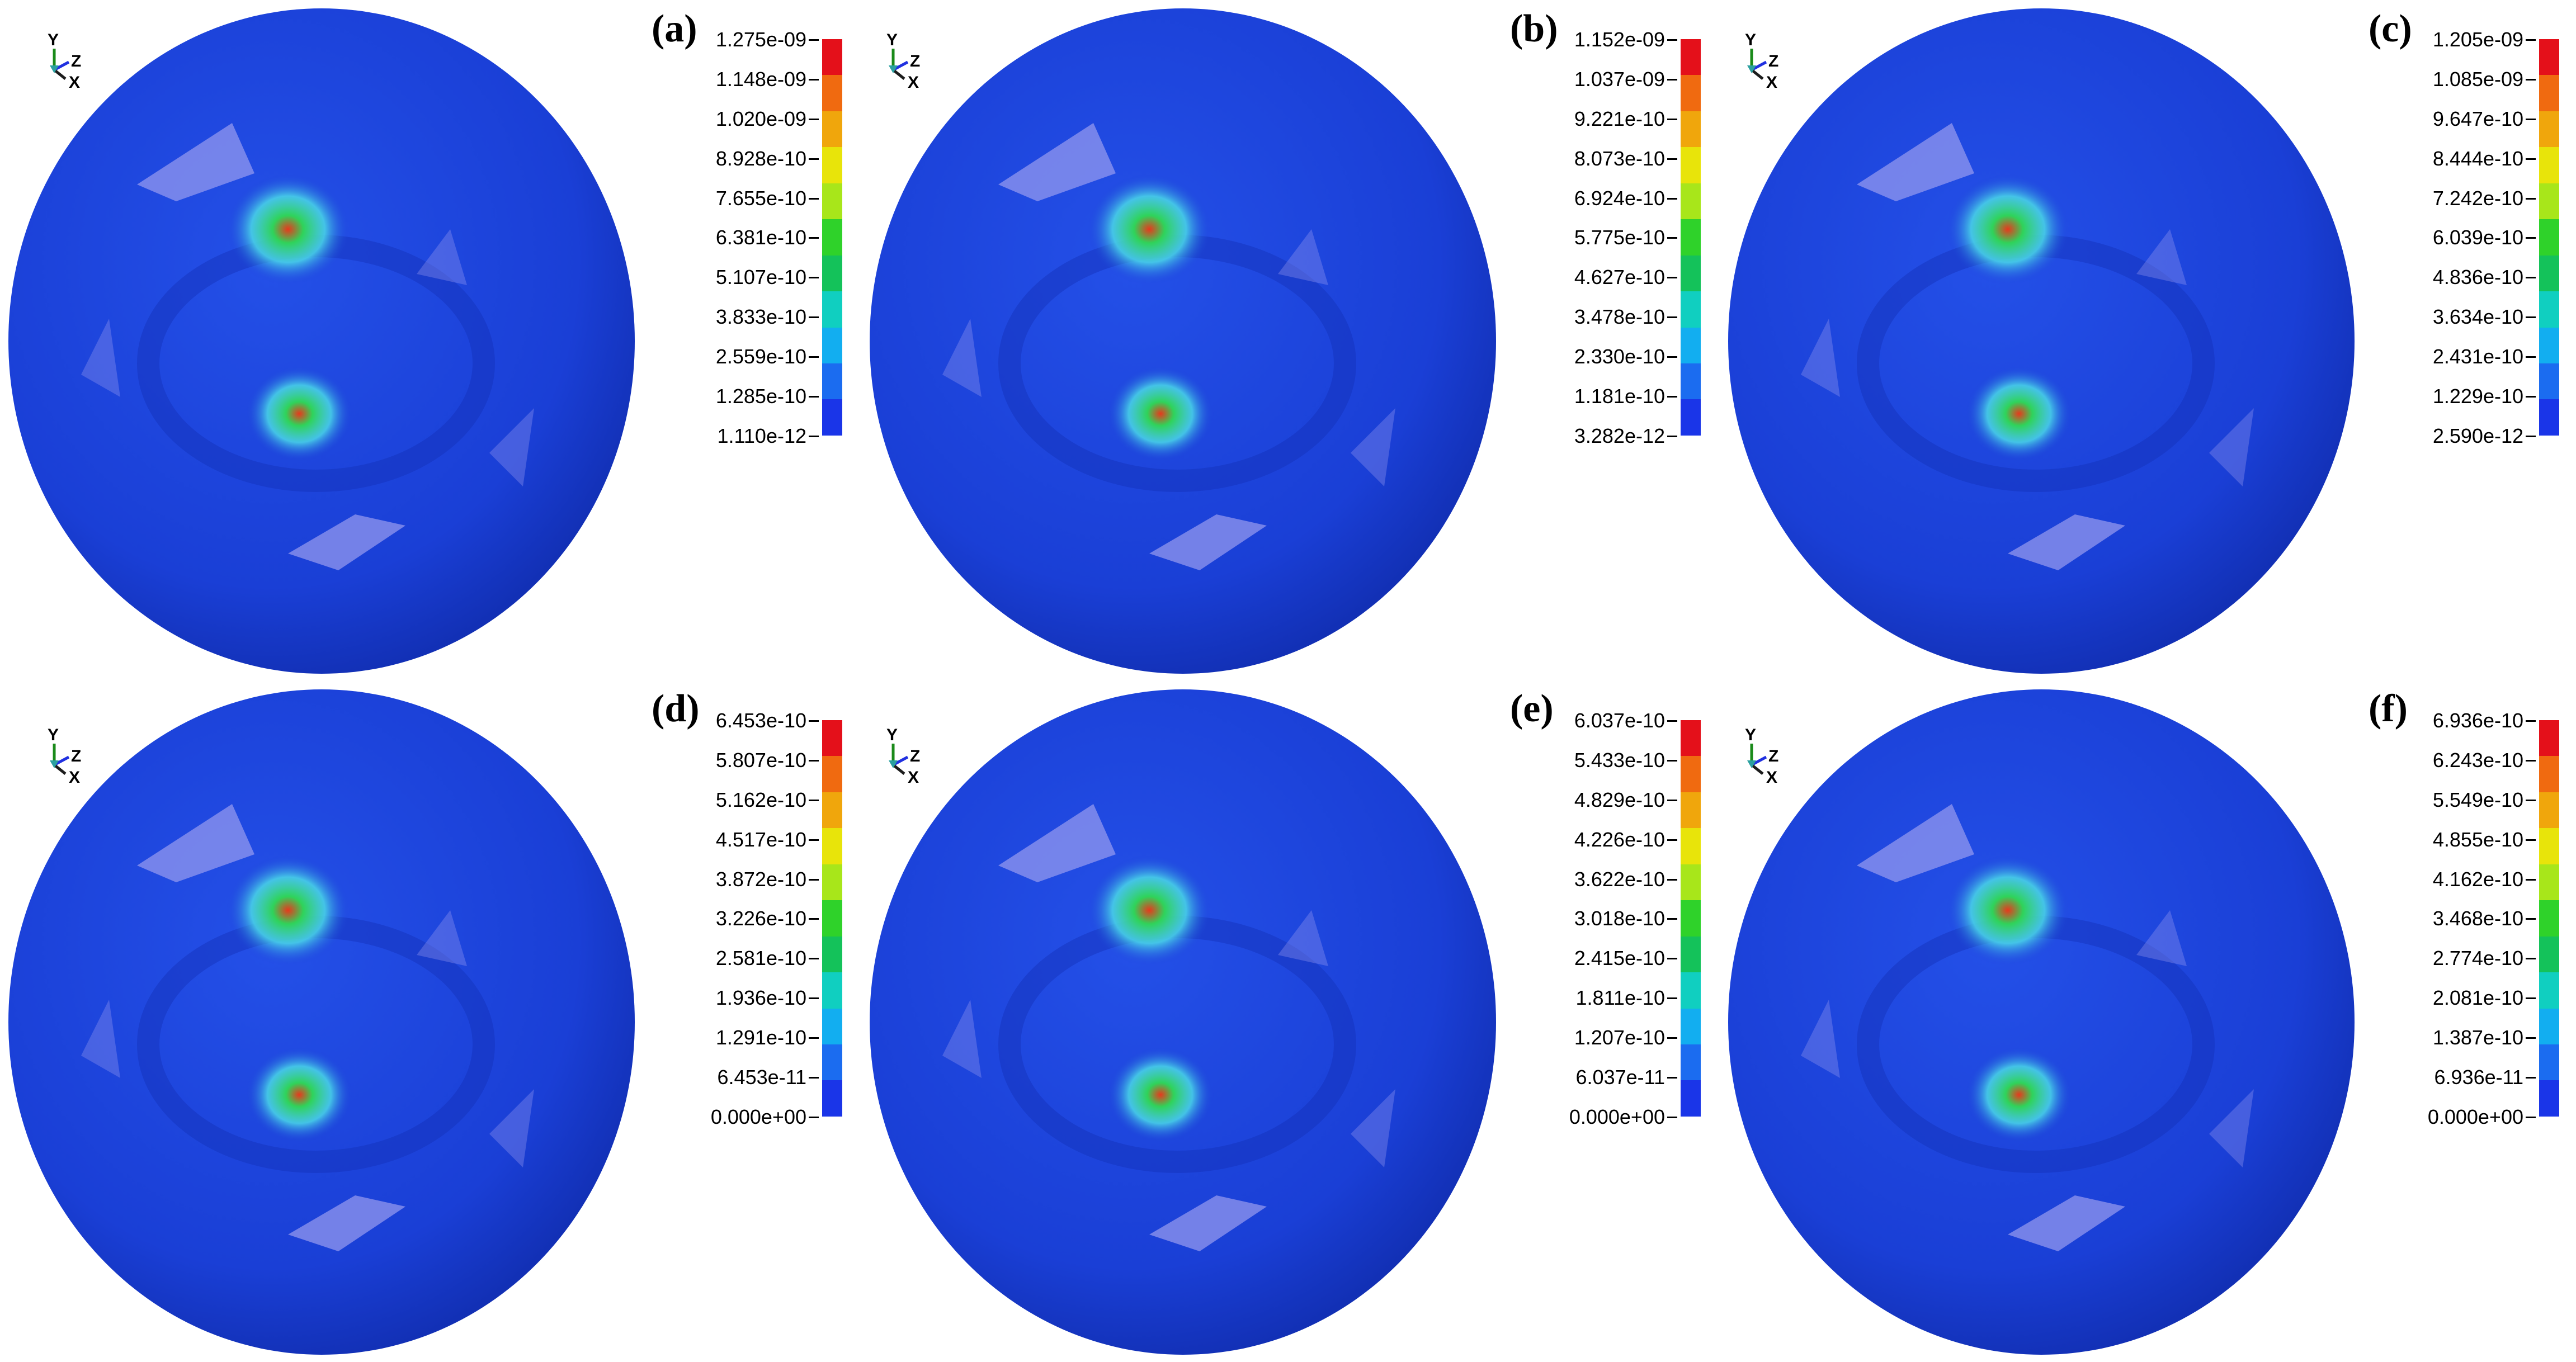 The height and width of the screenshot is (1362, 2576). Describe the element at coordinates (2484, 39) in the screenshot. I see `colorbar-tick-label: 1.205e-09` at that location.